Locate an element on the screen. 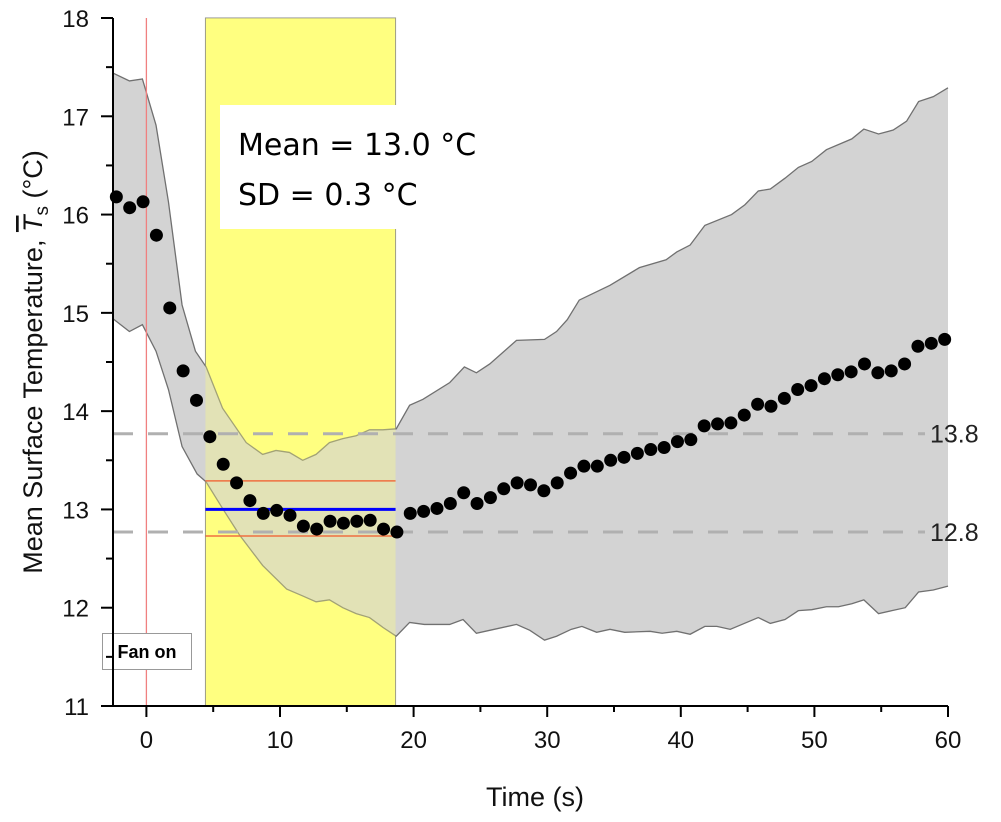 This screenshot has width=1001, height=822. stats-box-background is located at coordinates (311, 167).